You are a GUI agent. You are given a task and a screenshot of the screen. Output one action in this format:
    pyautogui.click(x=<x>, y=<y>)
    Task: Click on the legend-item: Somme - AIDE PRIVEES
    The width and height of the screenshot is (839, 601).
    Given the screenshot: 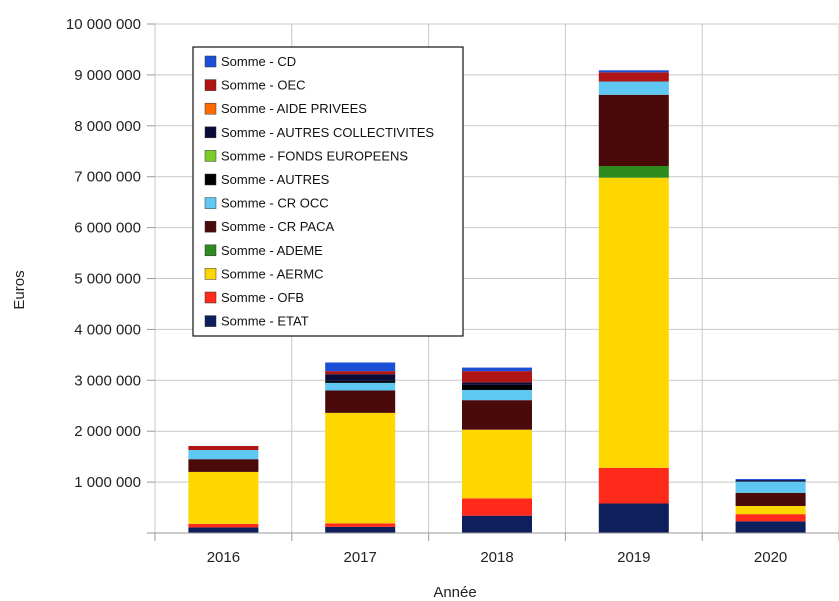 What is the action you would take?
    pyautogui.click(x=285, y=108)
    